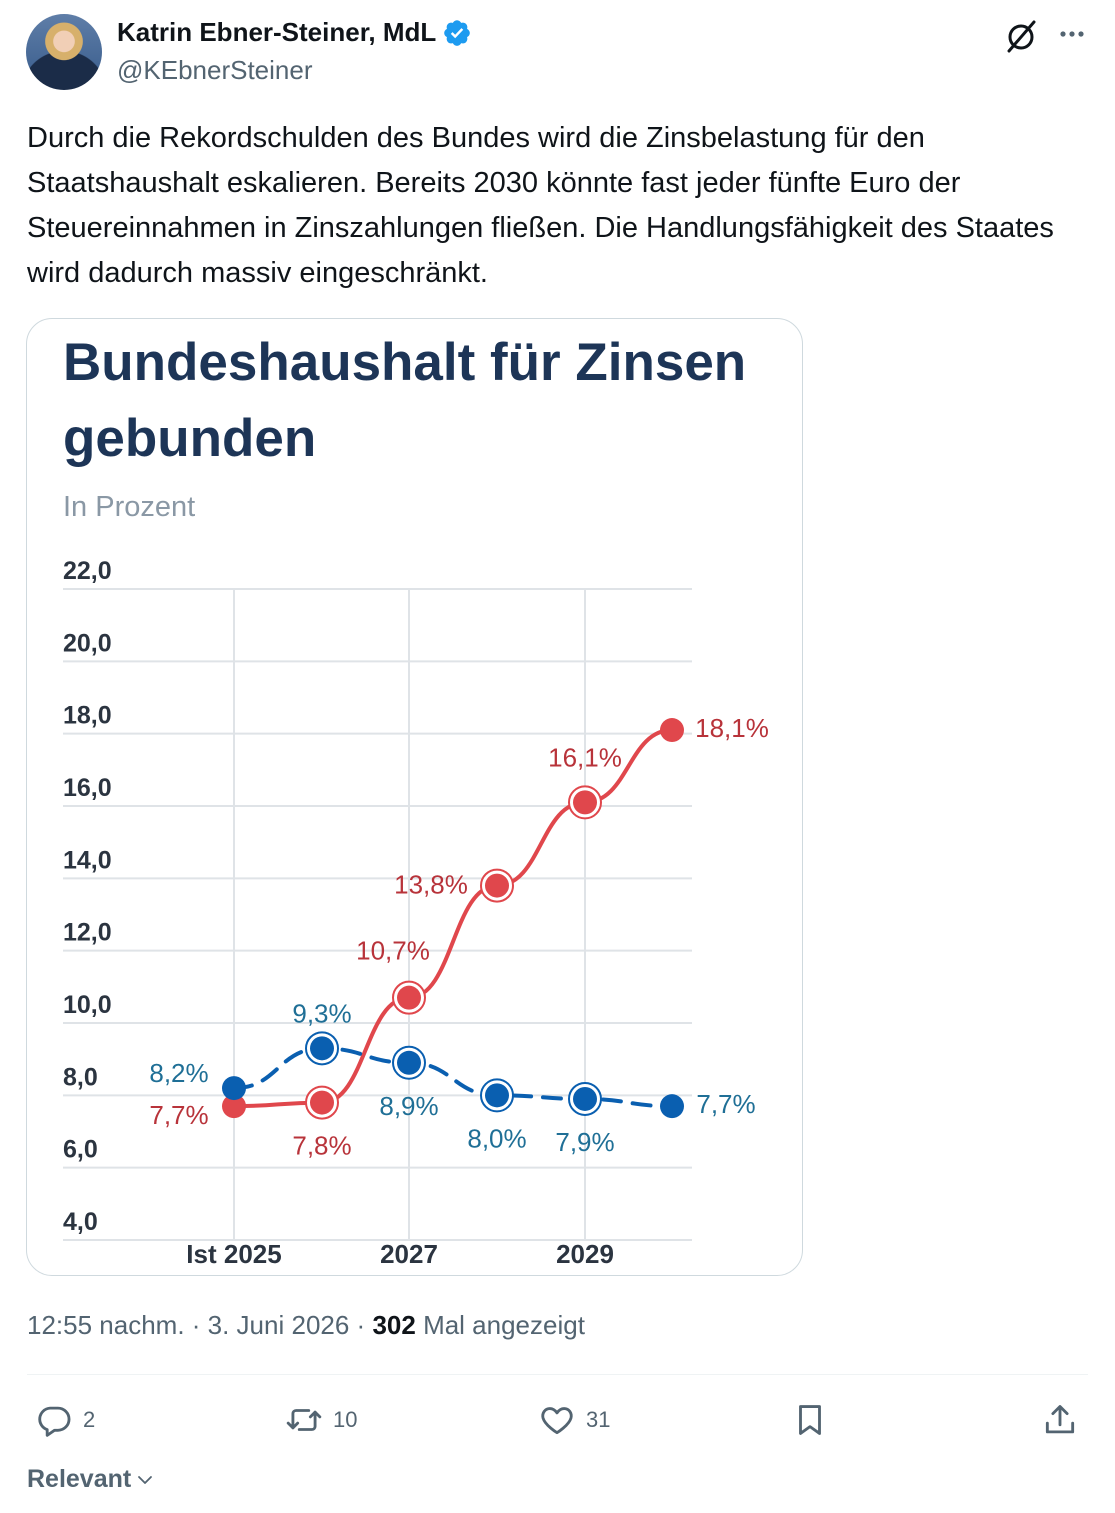  I want to click on timestamp: 12:55 nachm. · 3. Juni 2026 ·, so click(196, 1325).